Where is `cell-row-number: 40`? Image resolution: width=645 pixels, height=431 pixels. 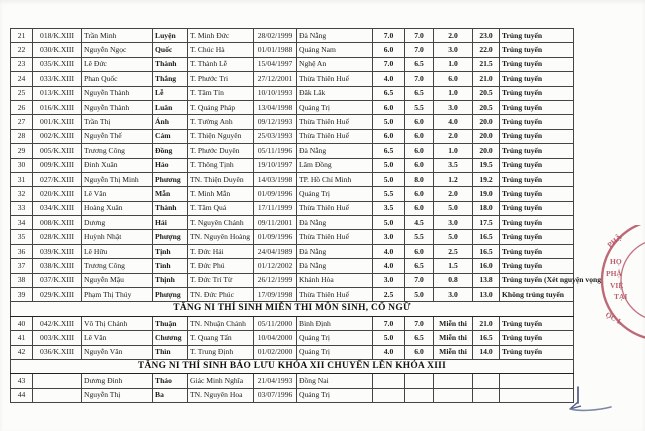
cell-row-number: 40 is located at coordinates (21, 323).